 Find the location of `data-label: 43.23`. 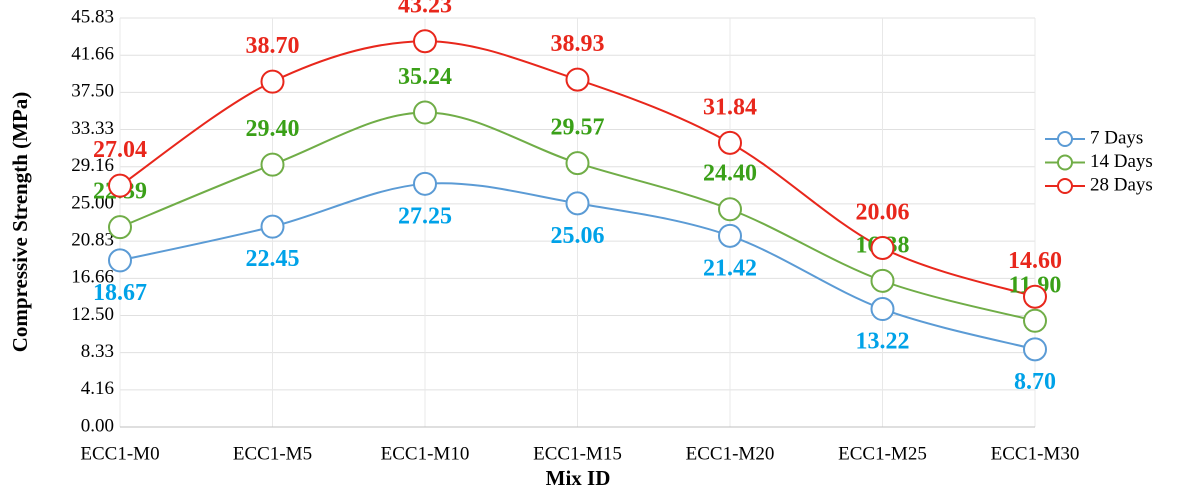

data-label: 43.23 is located at coordinates (425, 9).